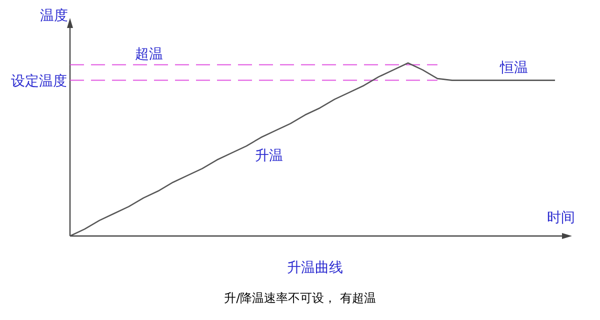  What do you see at coordinates (300, 298) in the screenshot?
I see `text: 升/降温速率不可设， 有超温` at bounding box center [300, 298].